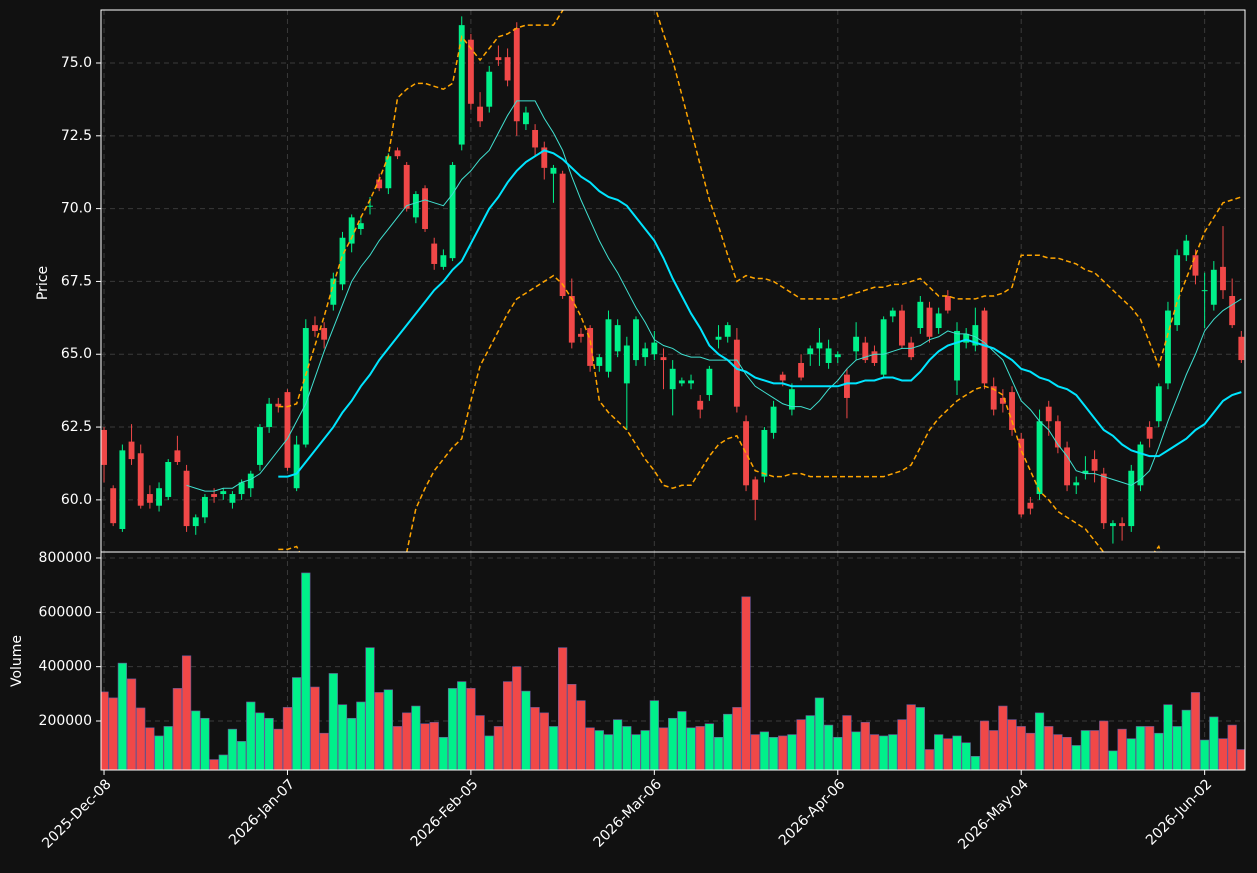 The height and width of the screenshot is (873, 1257). Describe the element at coordinates (812, 812) in the screenshot. I see `x-tick-label: 2026-Apr-06` at that location.